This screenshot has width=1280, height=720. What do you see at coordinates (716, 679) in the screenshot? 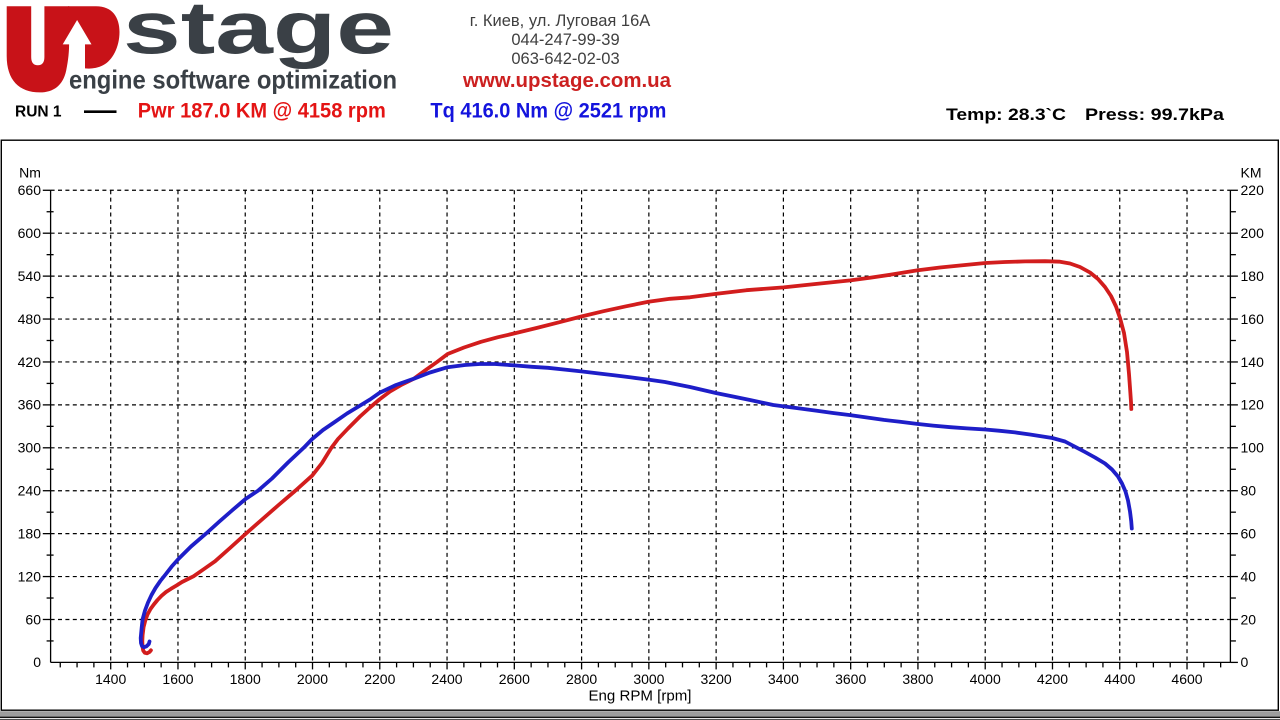
I see `svg-text: 3200` at bounding box center [716, 679].